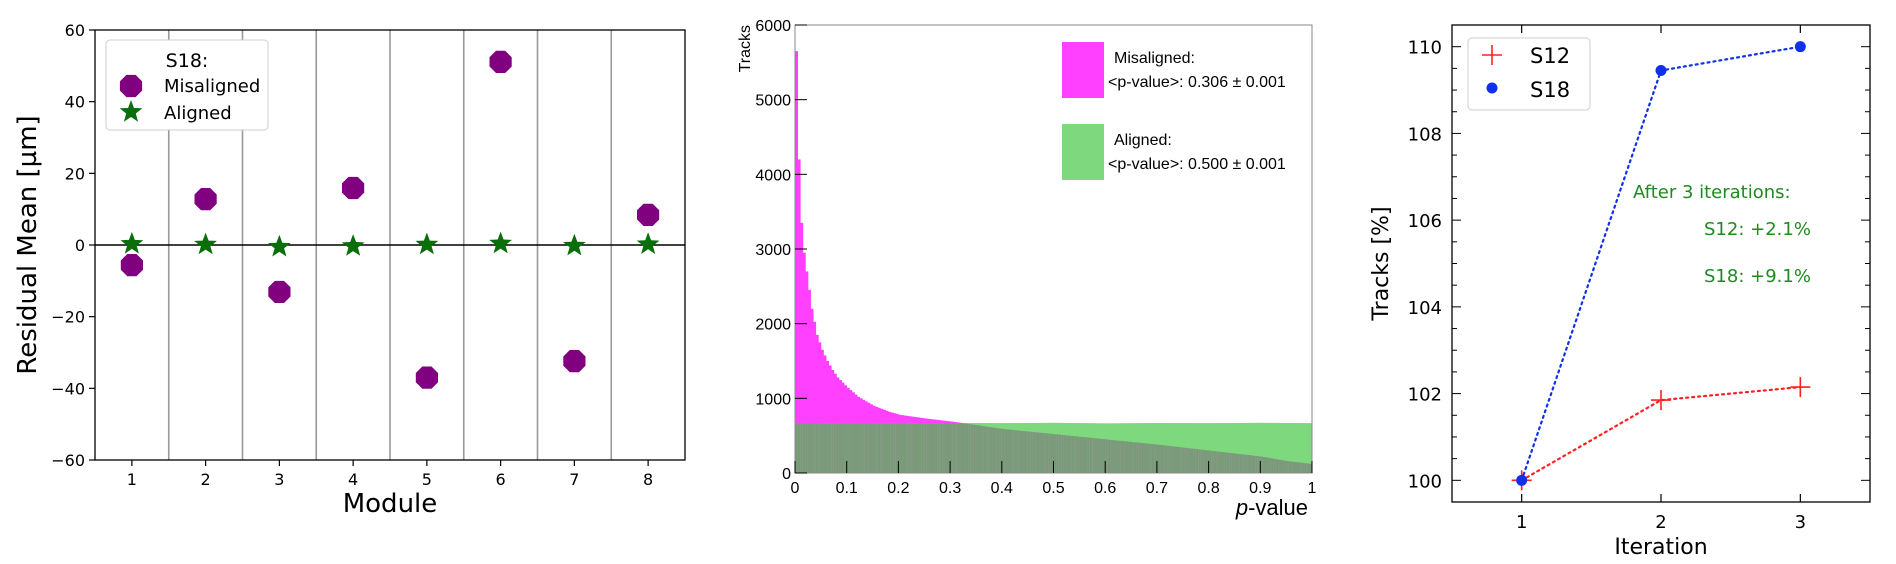 The height and width of the screenshot is (564, 1896). I want to click on x-tick-label: 0.2, so click(898, 488).